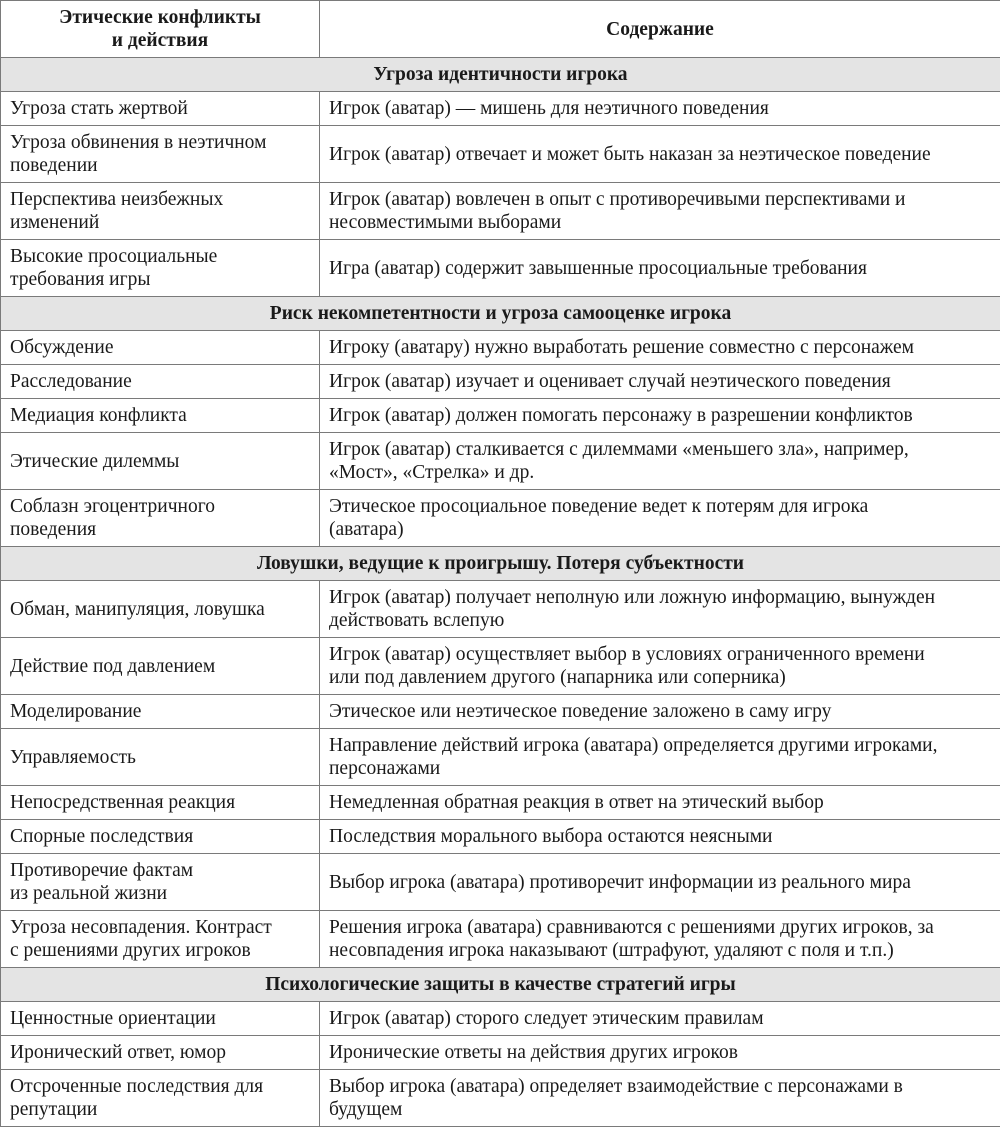  I want to click on action-cell: Спорные последствия, so click(160, 837).